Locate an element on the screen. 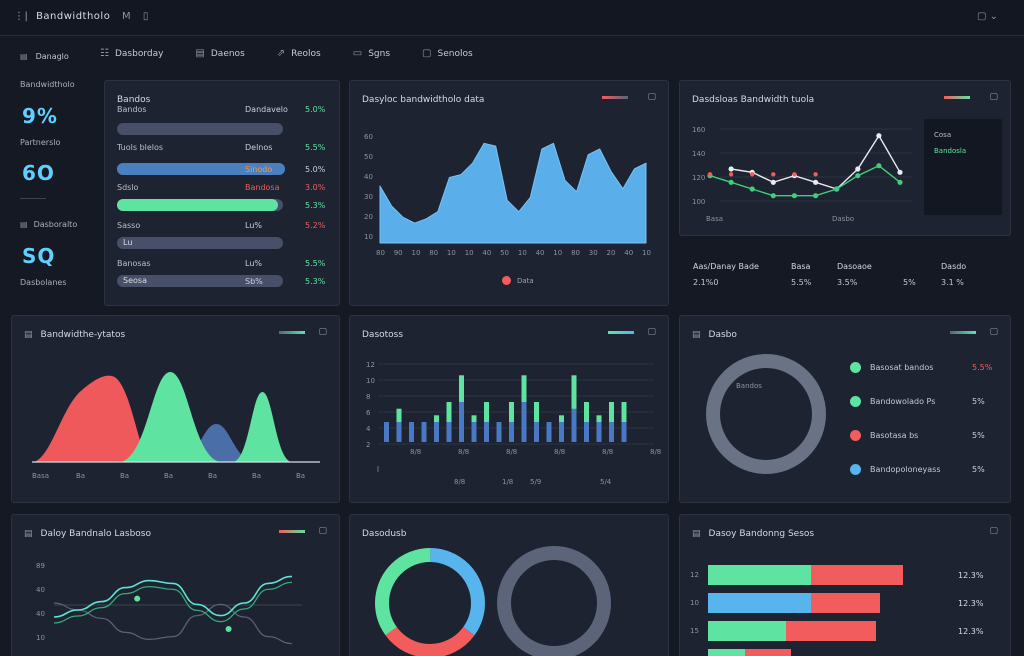 The image size is (1024, 656). tab-daenos: ▤ Daenos is located at coordinates (219, 53).